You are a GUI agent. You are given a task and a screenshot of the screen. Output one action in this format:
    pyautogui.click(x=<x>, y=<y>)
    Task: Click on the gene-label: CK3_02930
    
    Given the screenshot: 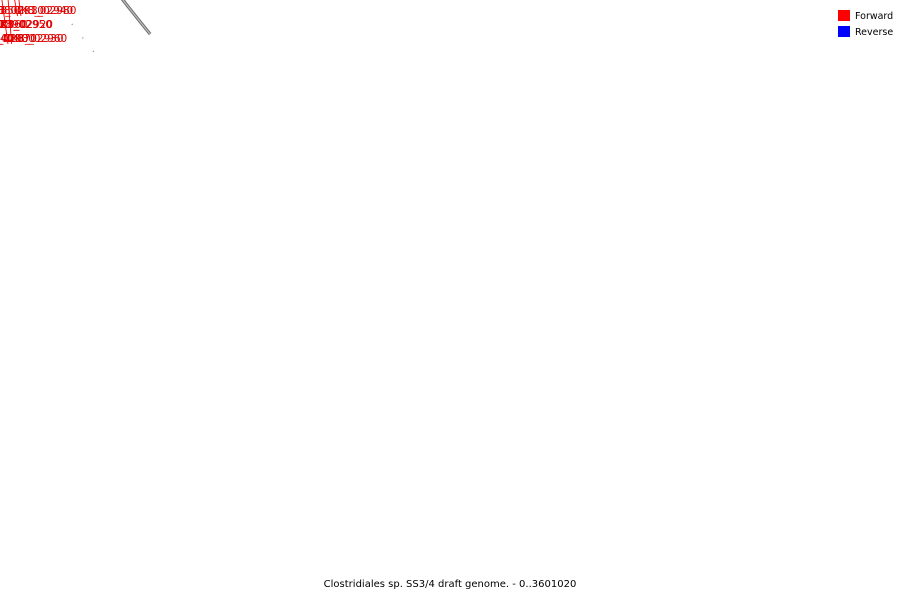 What is the action you would take?
    pyautogui.click(x=34, y=39)
    